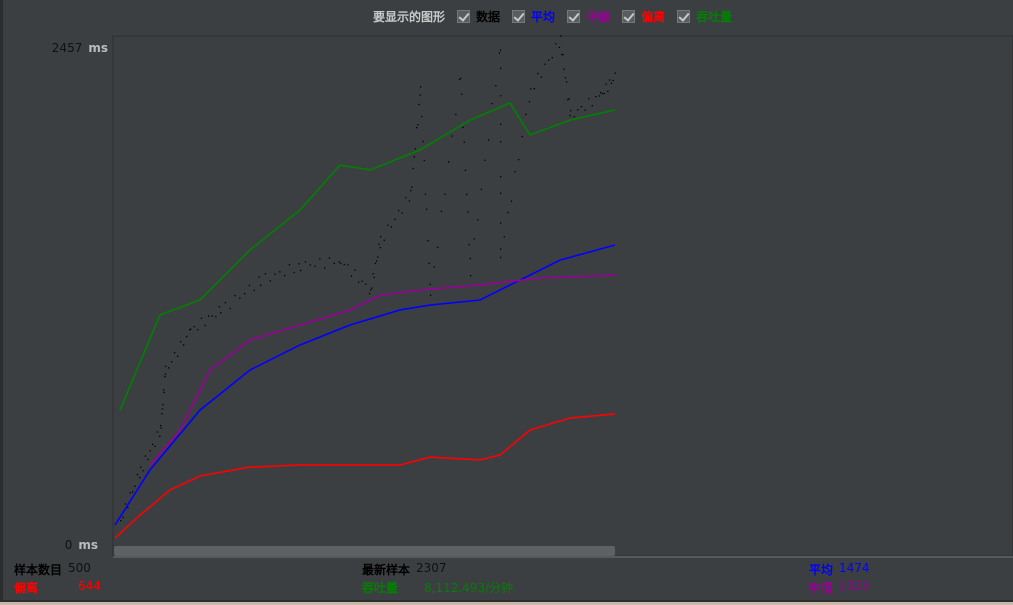 The width and height of the screenshot is (1013, 605). What do you see at coordinates (409, 17) in the screenshot?
I see `legend-title: 要显示的图形` at bounding box center [409, 17].